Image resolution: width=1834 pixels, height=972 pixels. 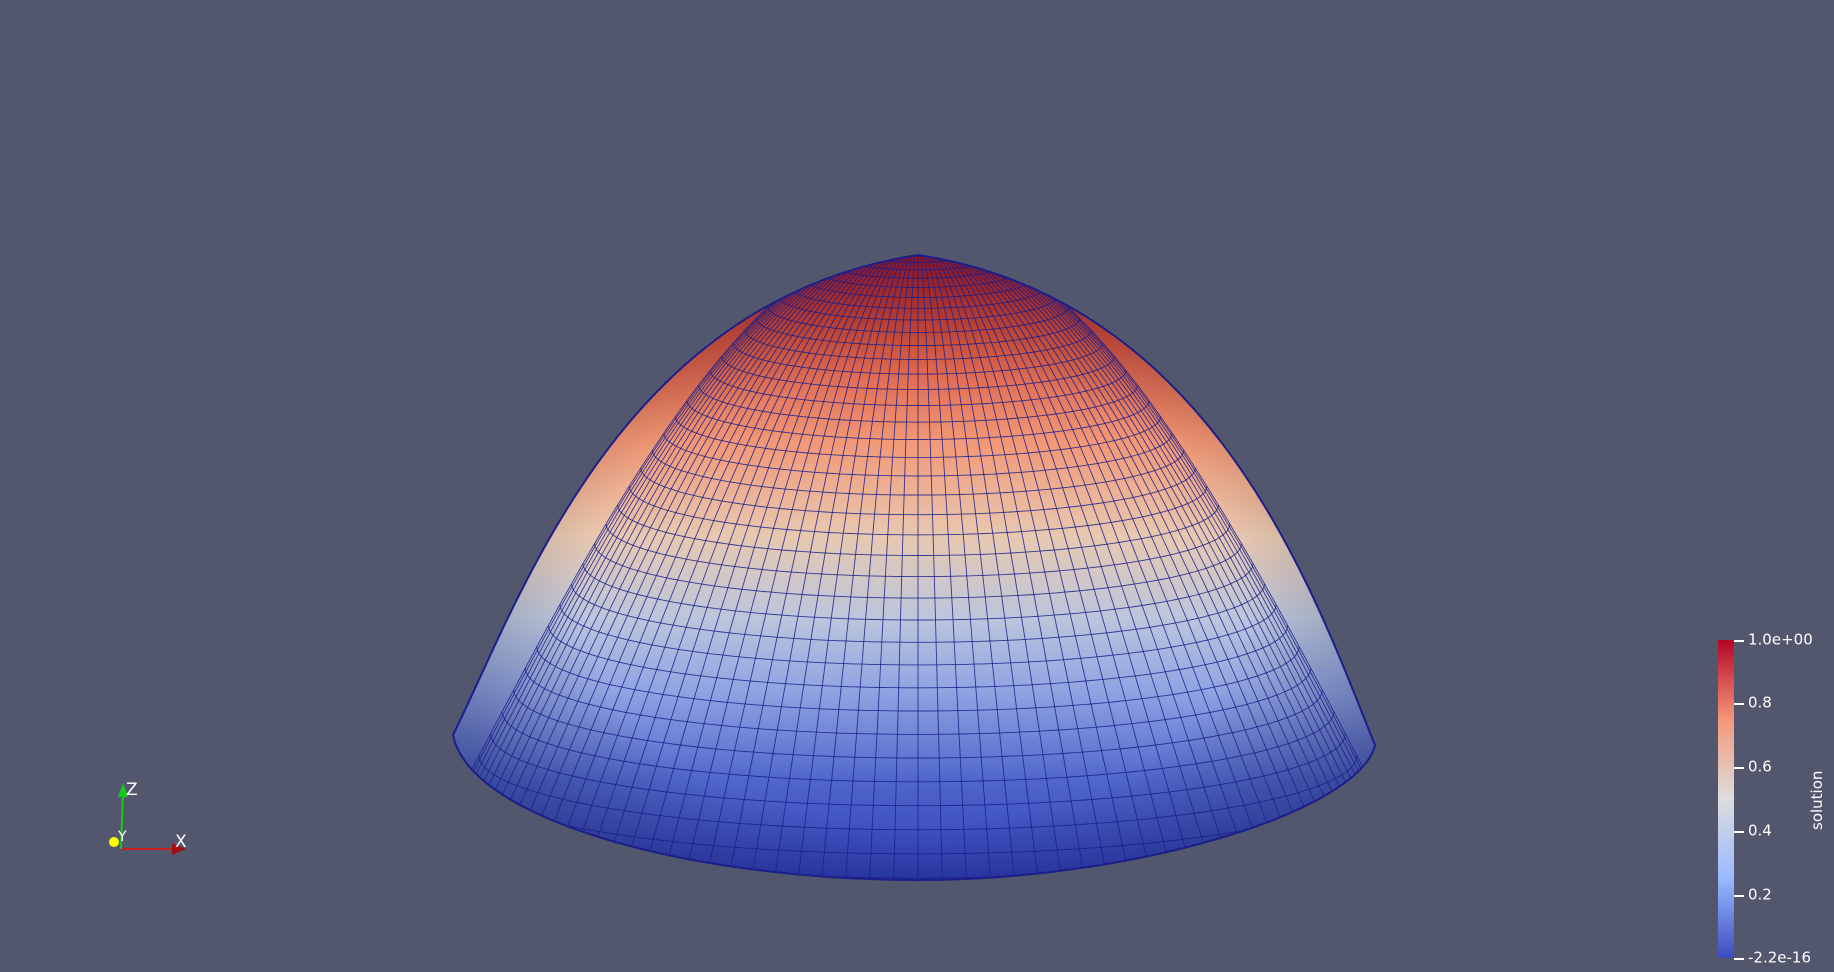 What do you see at coordinates (1817, 800) in the screenshot?
I see `legend-title: solution` at bounding box center [1817, 800].